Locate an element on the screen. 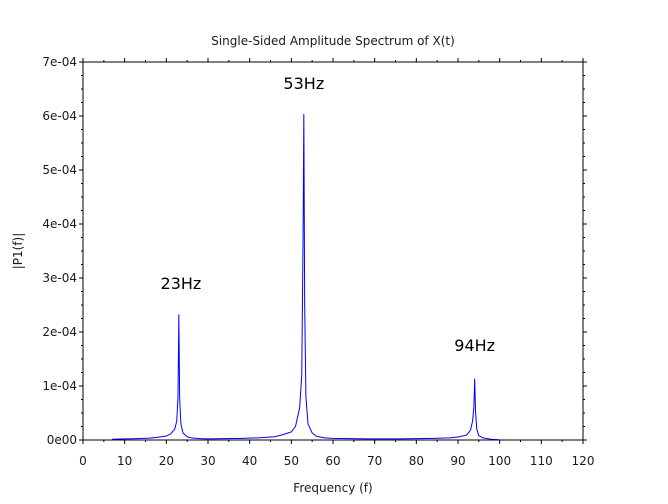  x-tick-label: 30 is located at coordinates (207, 461).